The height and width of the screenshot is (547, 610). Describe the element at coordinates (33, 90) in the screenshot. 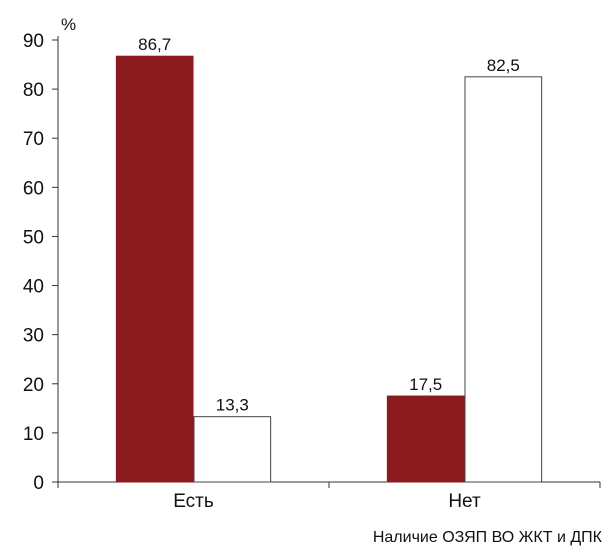

I see `y-tick-label: 80` at that location.